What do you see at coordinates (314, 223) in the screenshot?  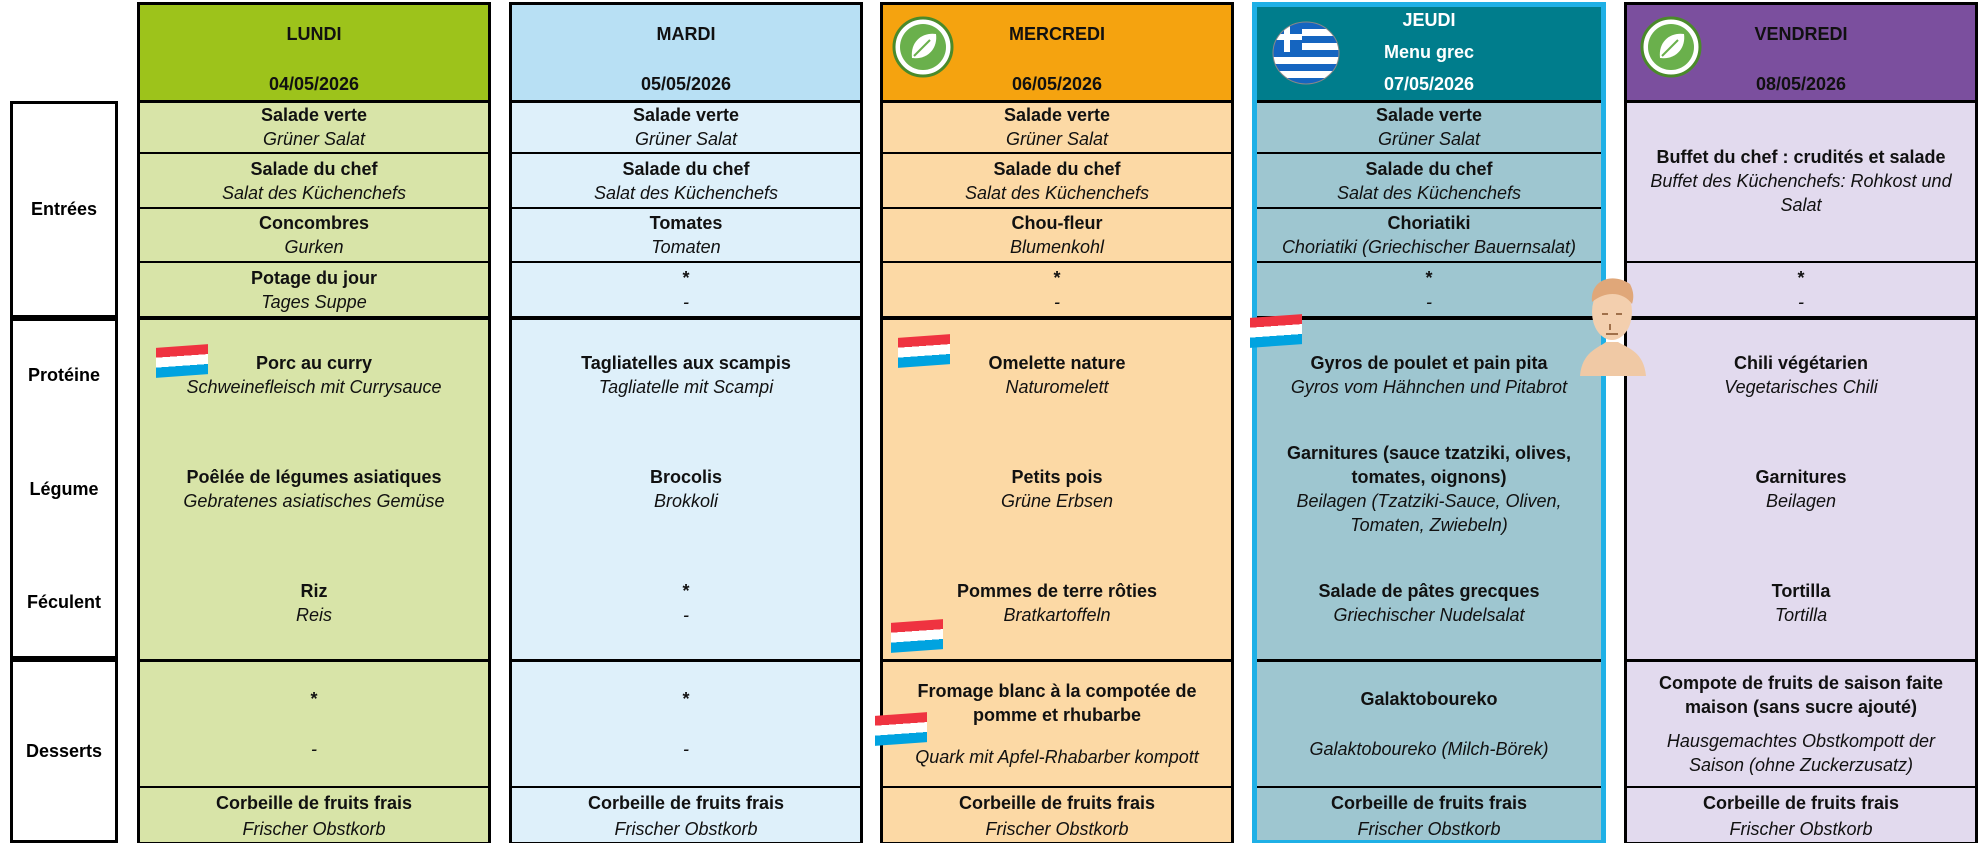 I see `dish-fr: Concombres` at bounding box center [314, 223].